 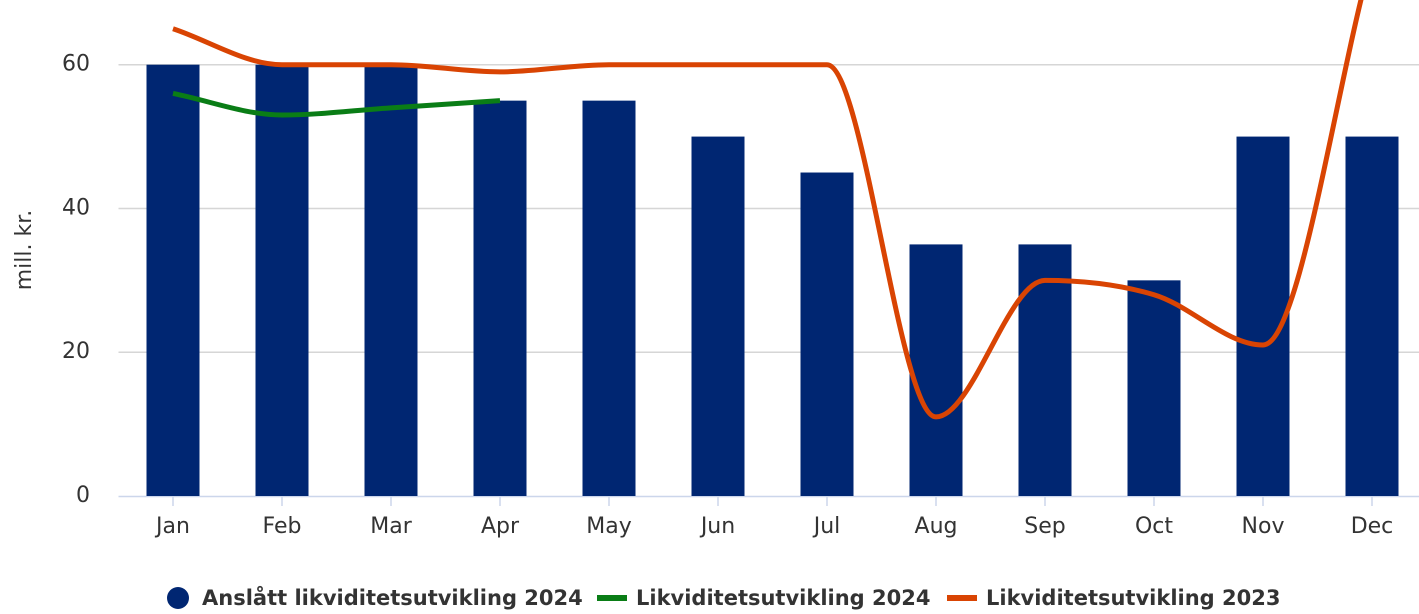 I want to click on x-tick-label: Jun, so click(x=717, y=526).